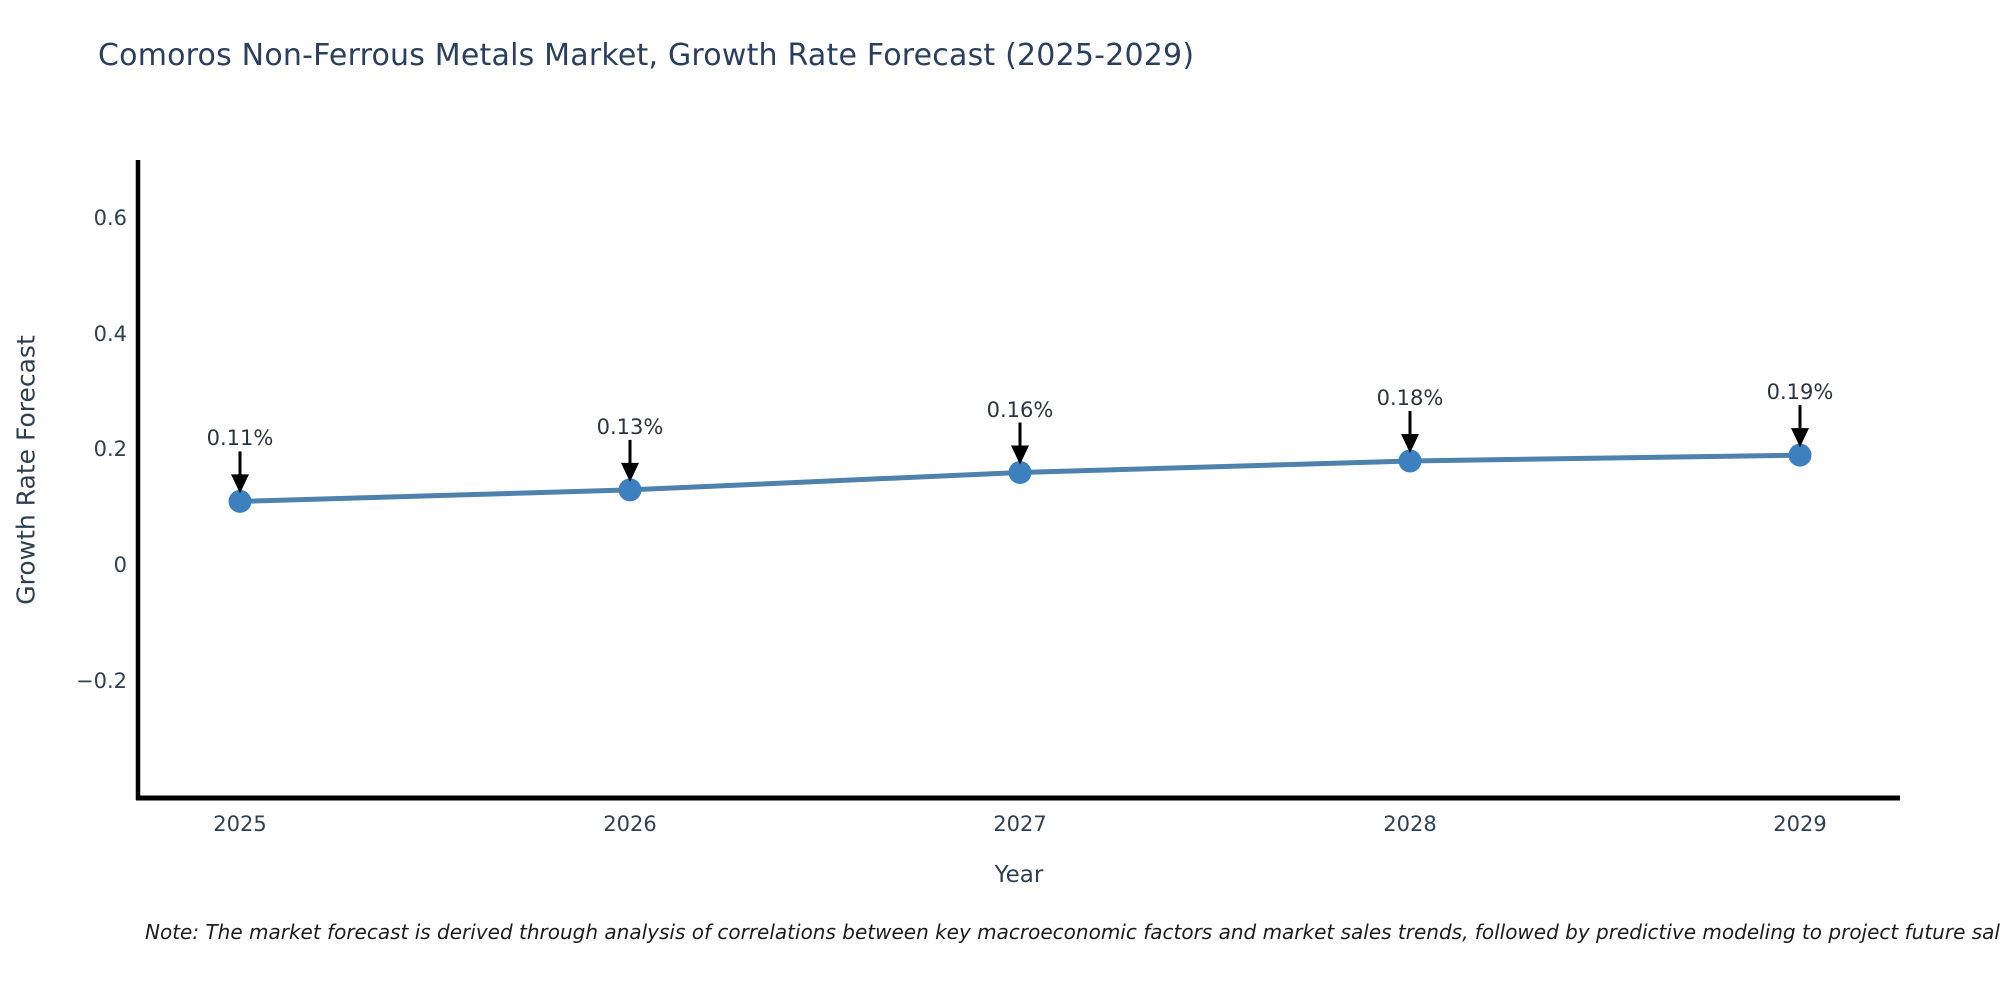 The image size is (2000, 1000). Describe the element at coordinates (1019, 875) in the screenshot. I see `x-axis-title: Year` at that location.